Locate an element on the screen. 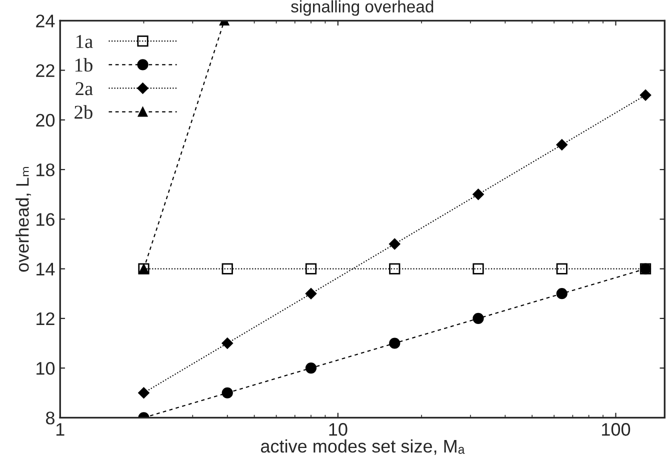 The height and width of the screenshot is (459, 668). chart-title: signalling overhead is located at coordinates (362, 8).